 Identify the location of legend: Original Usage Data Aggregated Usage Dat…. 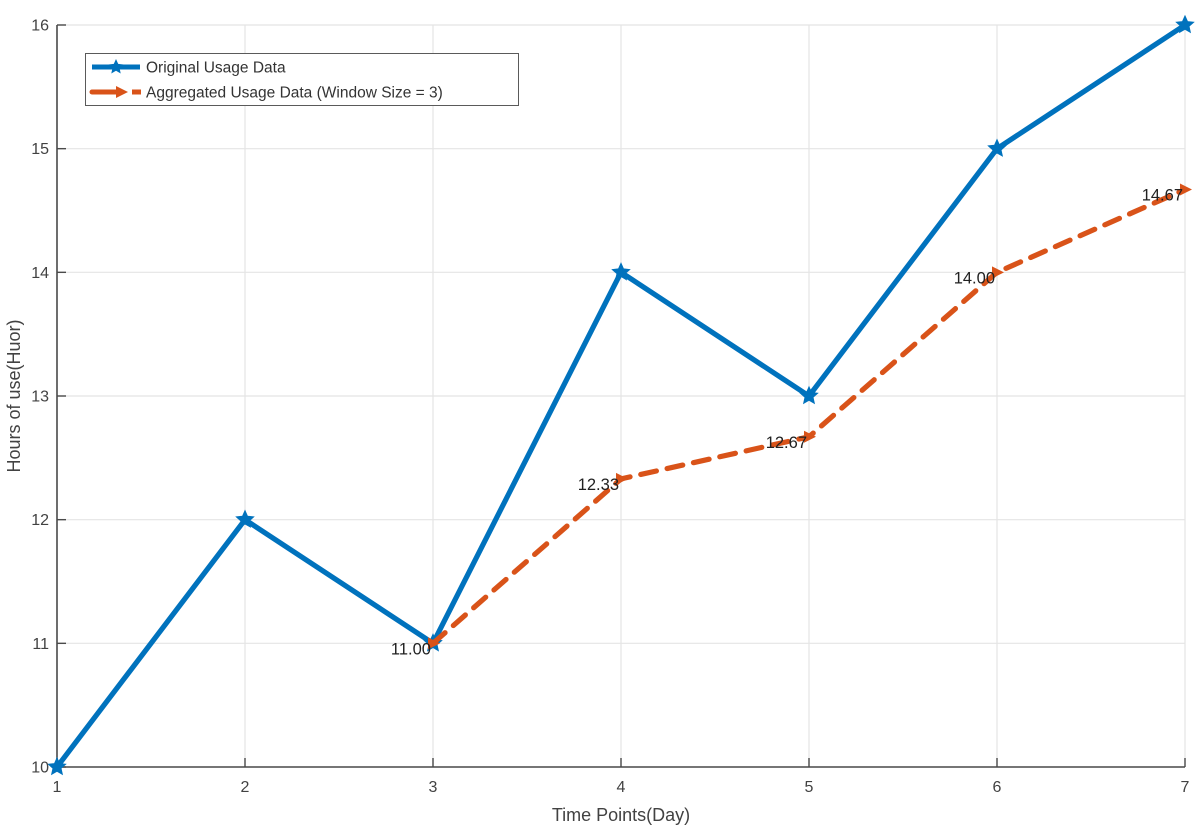
(302, 79).